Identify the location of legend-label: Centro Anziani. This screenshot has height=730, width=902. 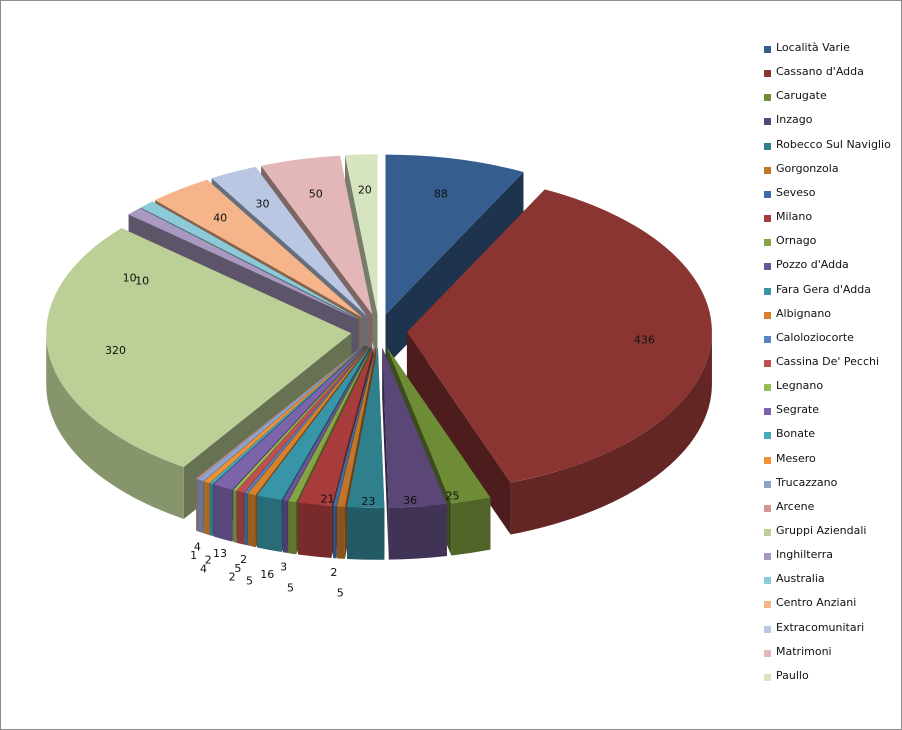
(816, 603).